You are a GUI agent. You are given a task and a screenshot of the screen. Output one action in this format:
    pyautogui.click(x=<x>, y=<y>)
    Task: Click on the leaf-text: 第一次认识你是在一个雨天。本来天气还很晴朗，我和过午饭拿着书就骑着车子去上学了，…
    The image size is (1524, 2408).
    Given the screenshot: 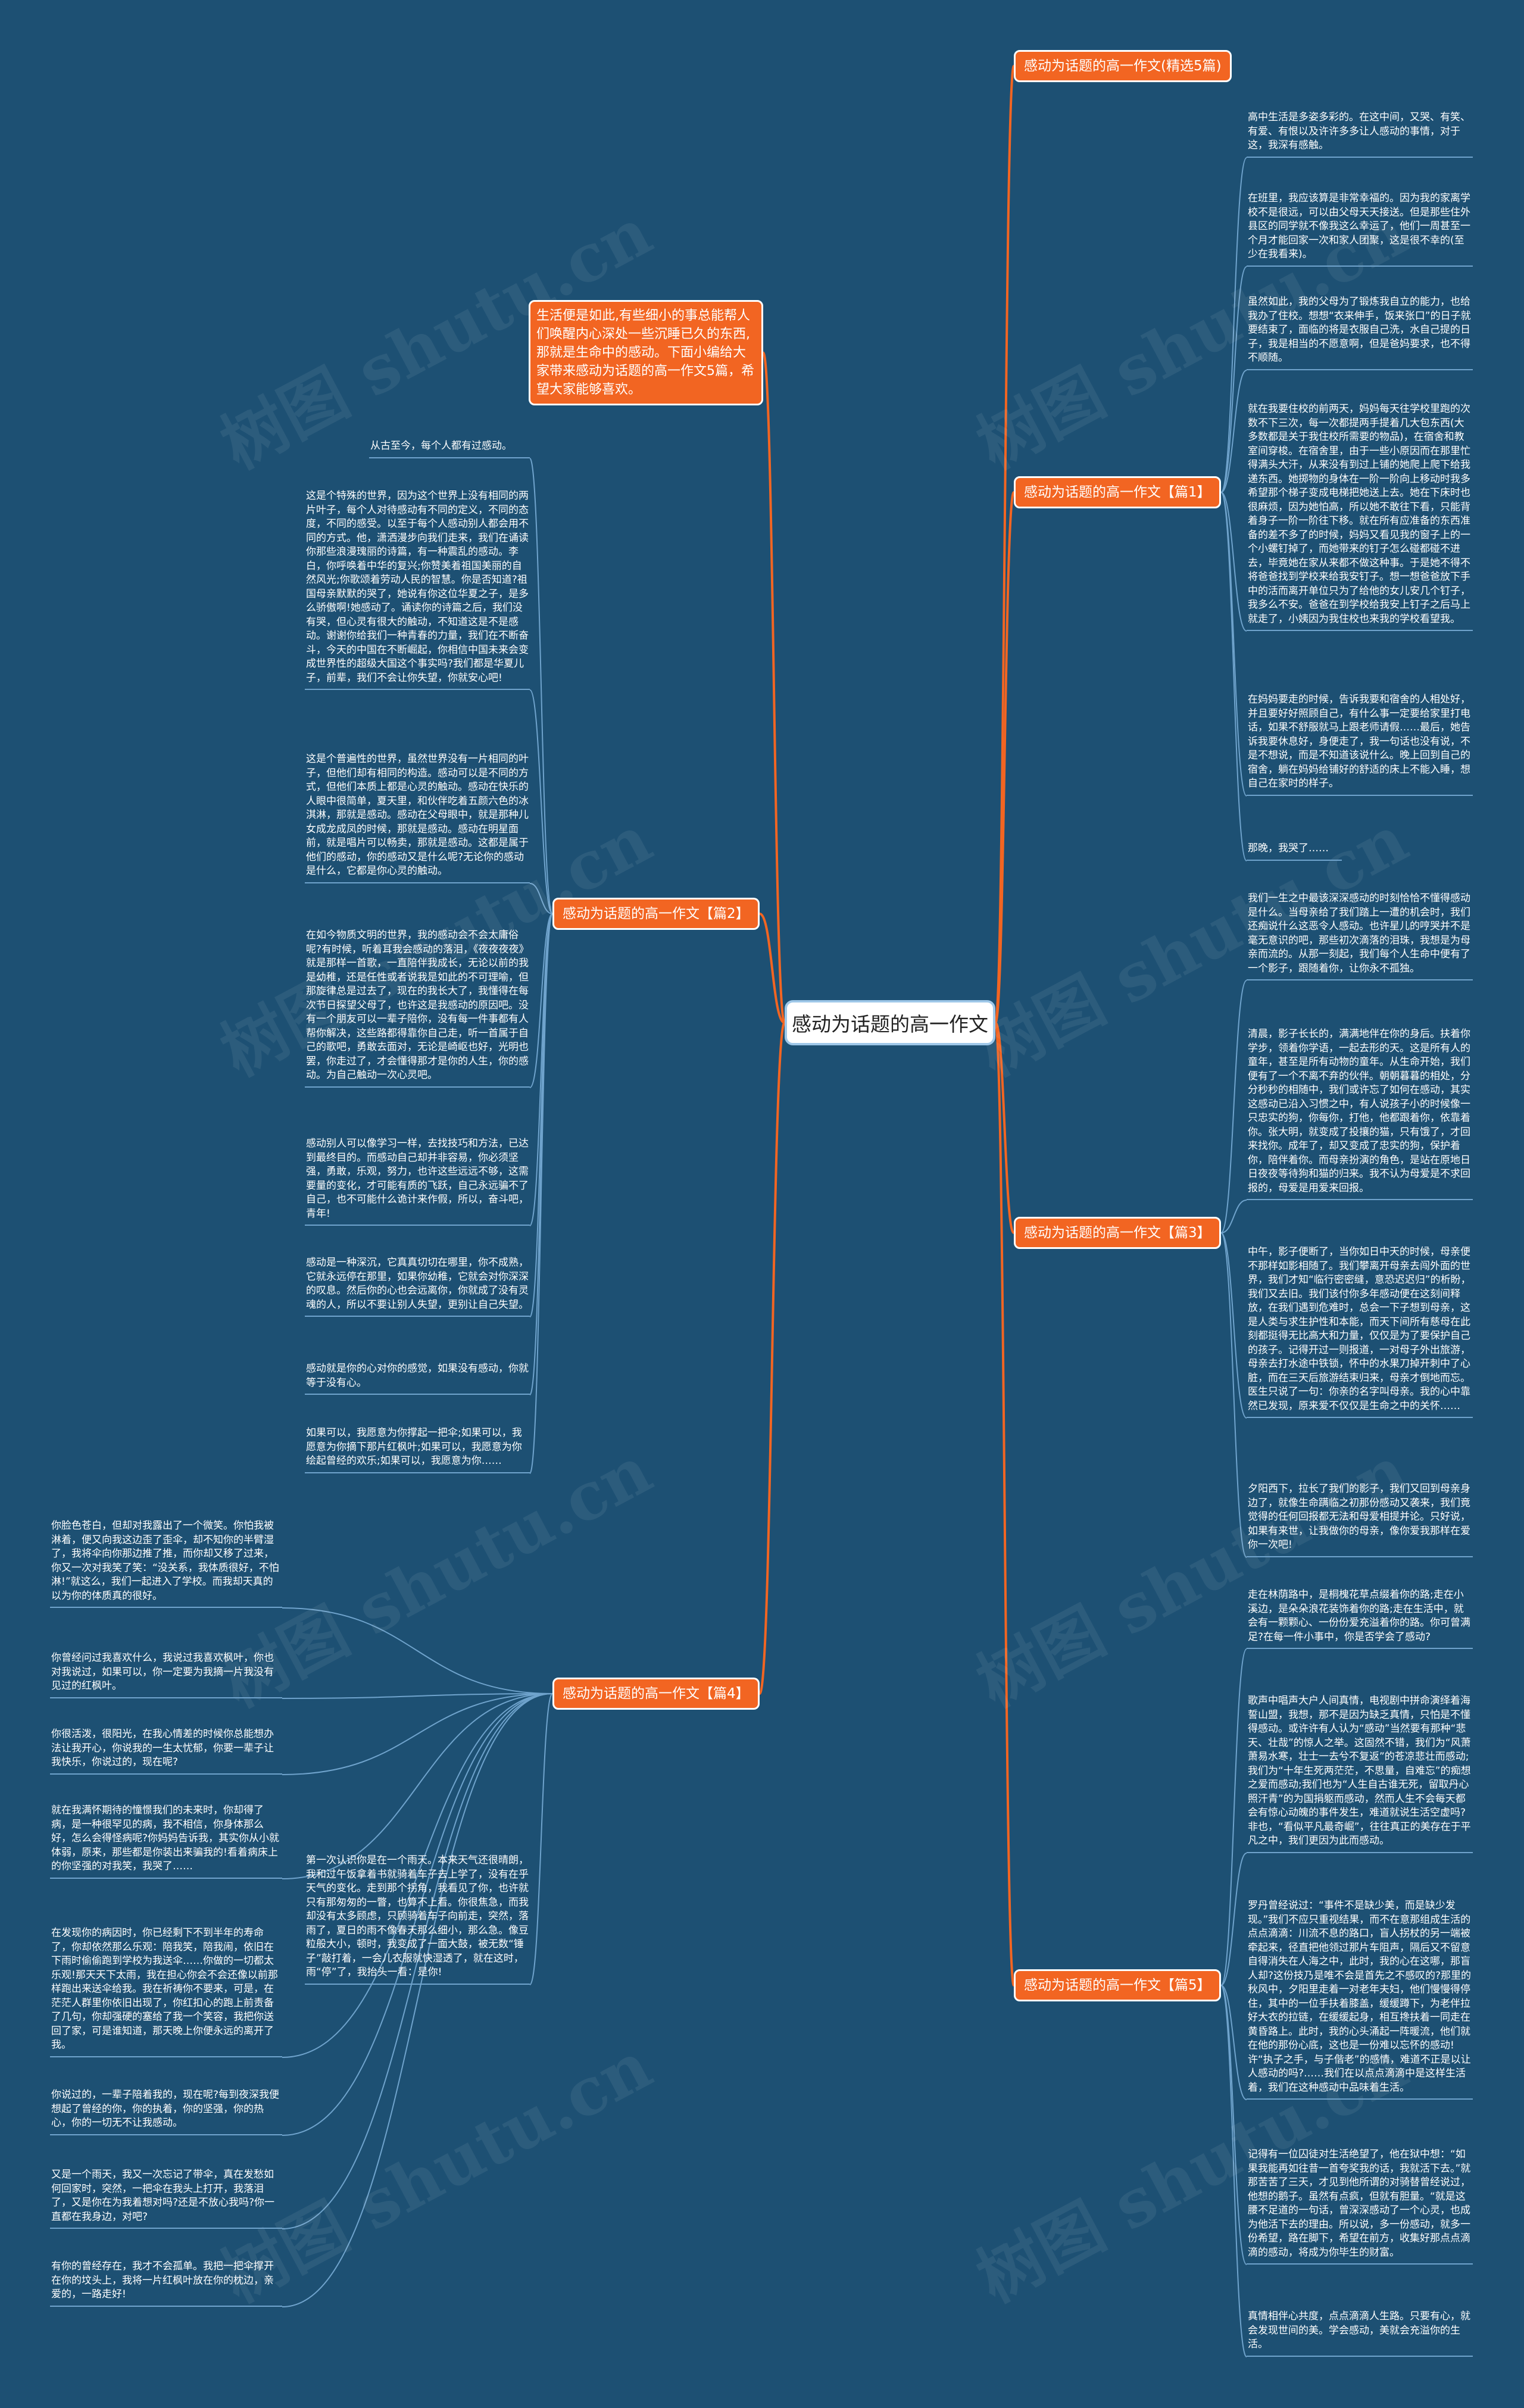 What is the action you would take?
    pyautogui.click(x=418, y=1918)
    